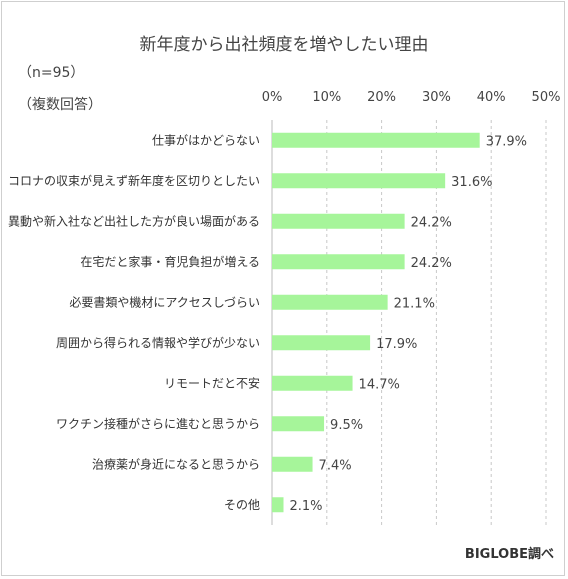  Describe the element at coordinates (134, 220) in the screenshot. I see `category-label: 異動や新入社など出社した方が良い場面がある` at that location.